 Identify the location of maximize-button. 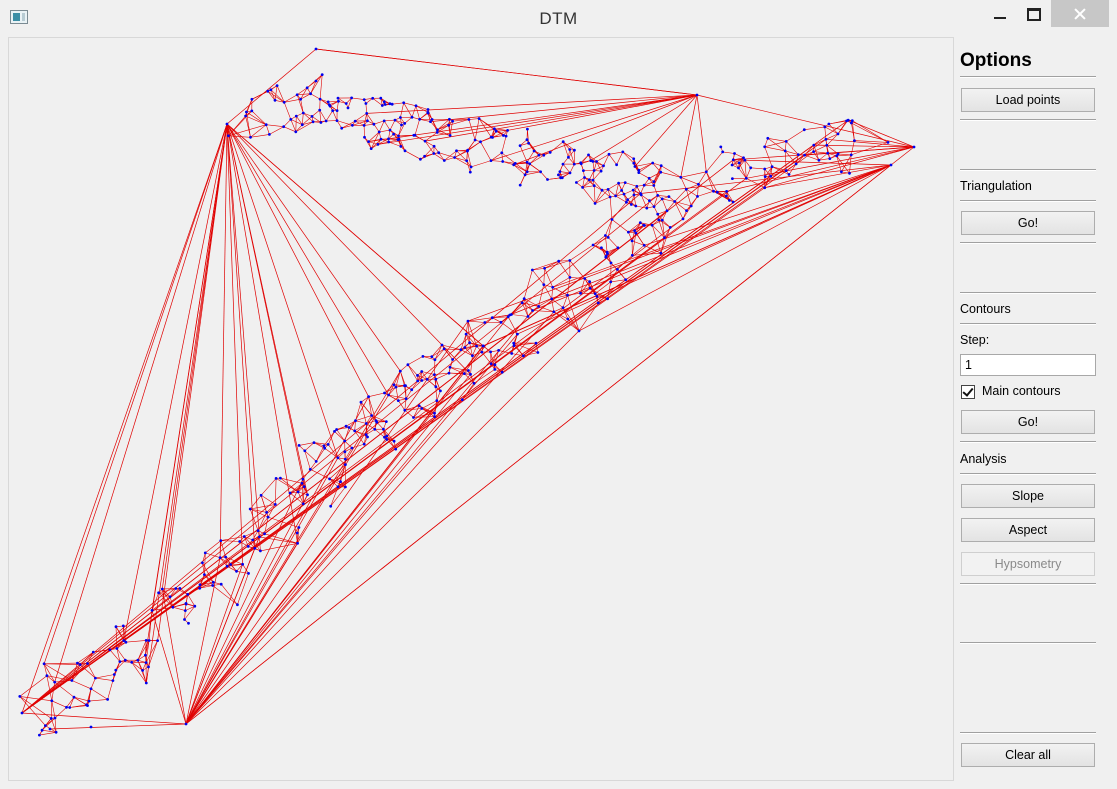
(1034, 13).